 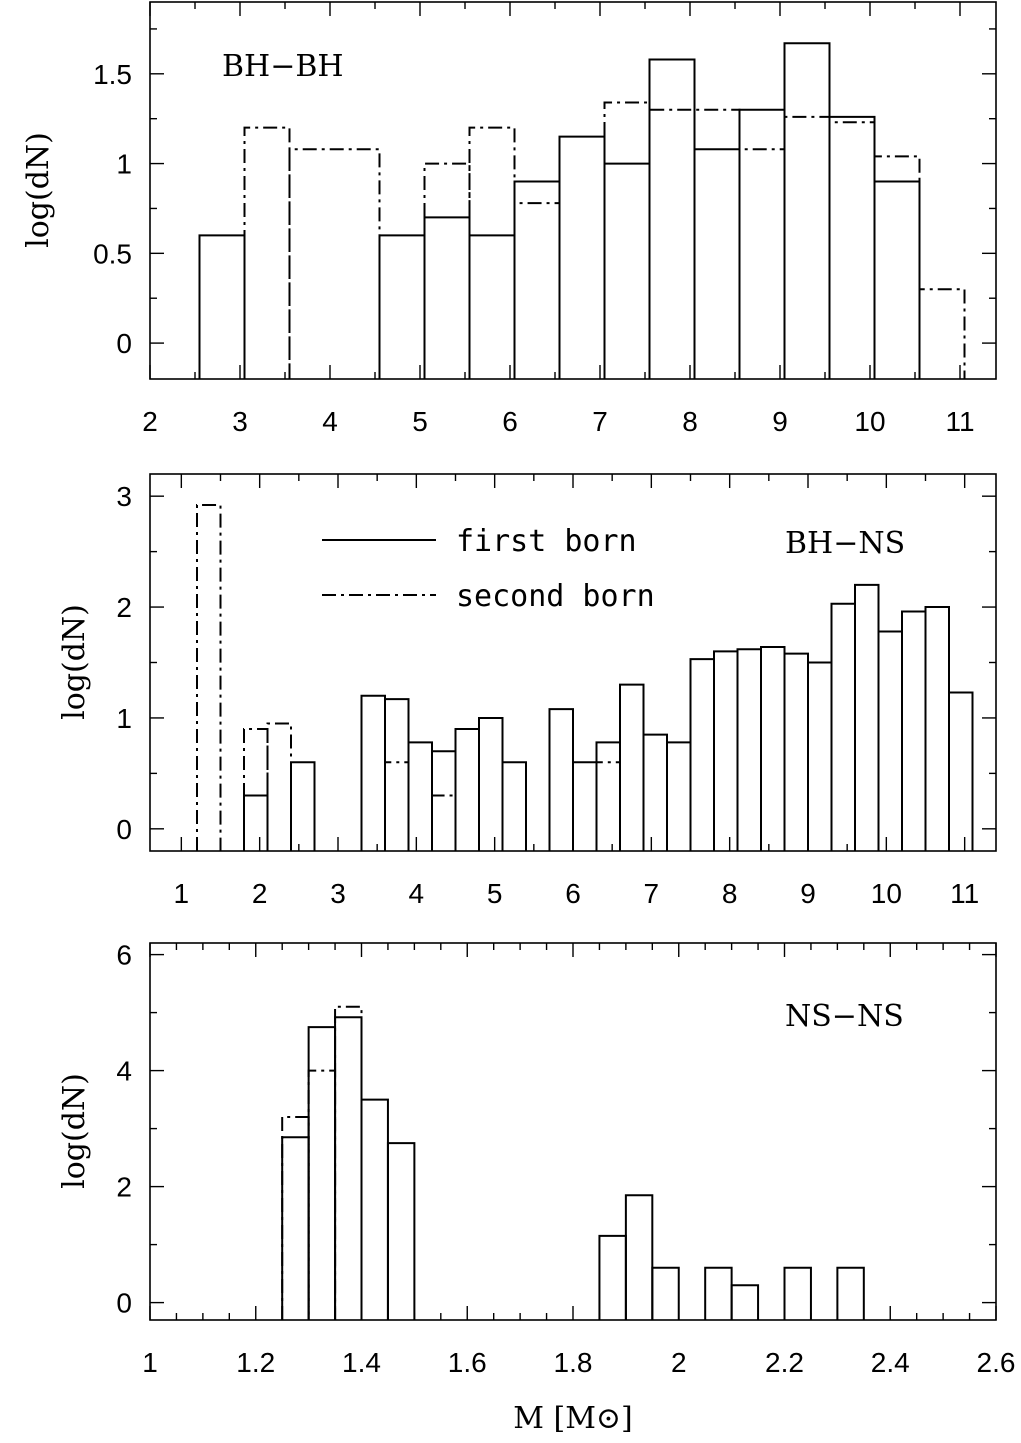 What do you see at coordinates (124, 663) in the screenshot?
I see `y-tick-labels: 0 1 2 3` at bounding box center [124, 663].